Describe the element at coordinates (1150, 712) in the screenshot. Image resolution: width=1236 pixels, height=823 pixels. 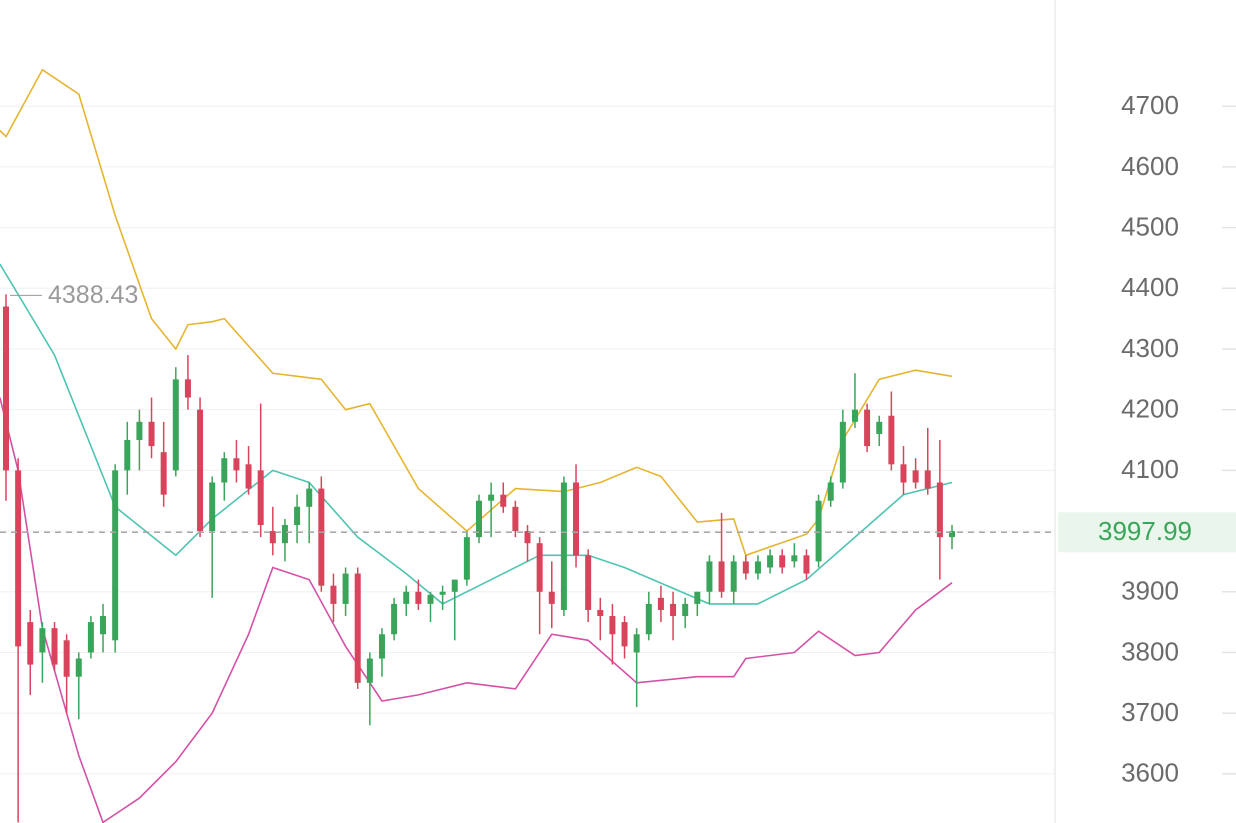
I see `y-tick-label: 3700` at that location.